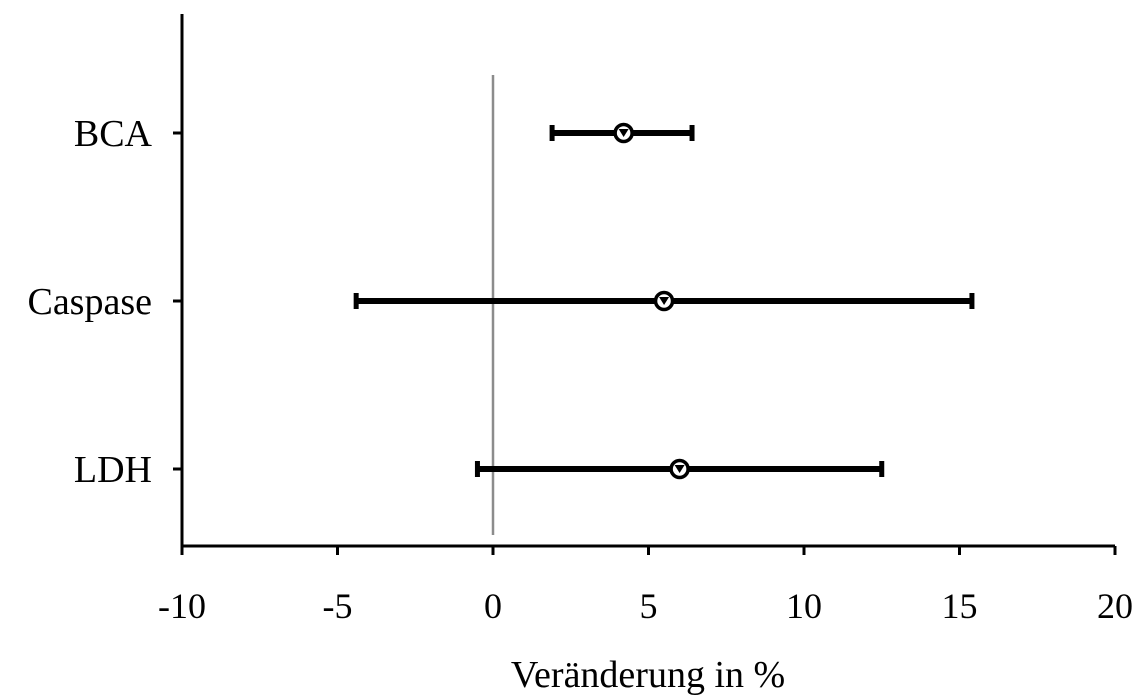 Image resolution: width=1145 pixels, height=697 pixels. Describe the element at coordinates (804, 606) in the screenshot. I see `x-tick-label: 10` at that location.